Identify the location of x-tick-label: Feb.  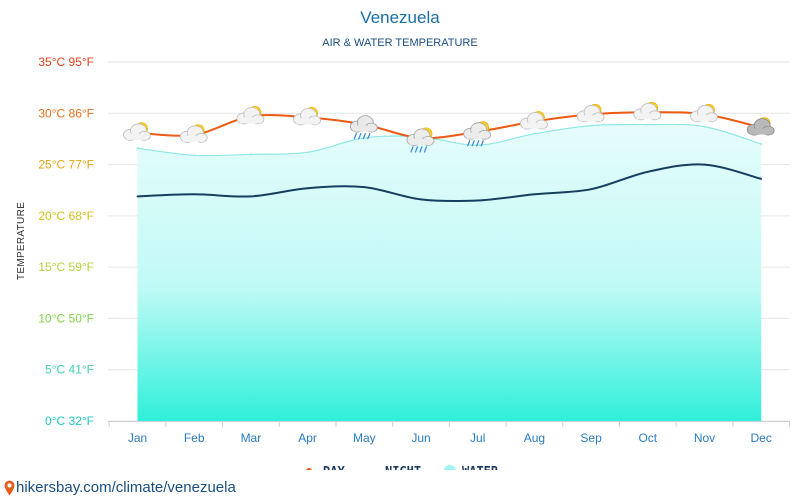
(194, 438).